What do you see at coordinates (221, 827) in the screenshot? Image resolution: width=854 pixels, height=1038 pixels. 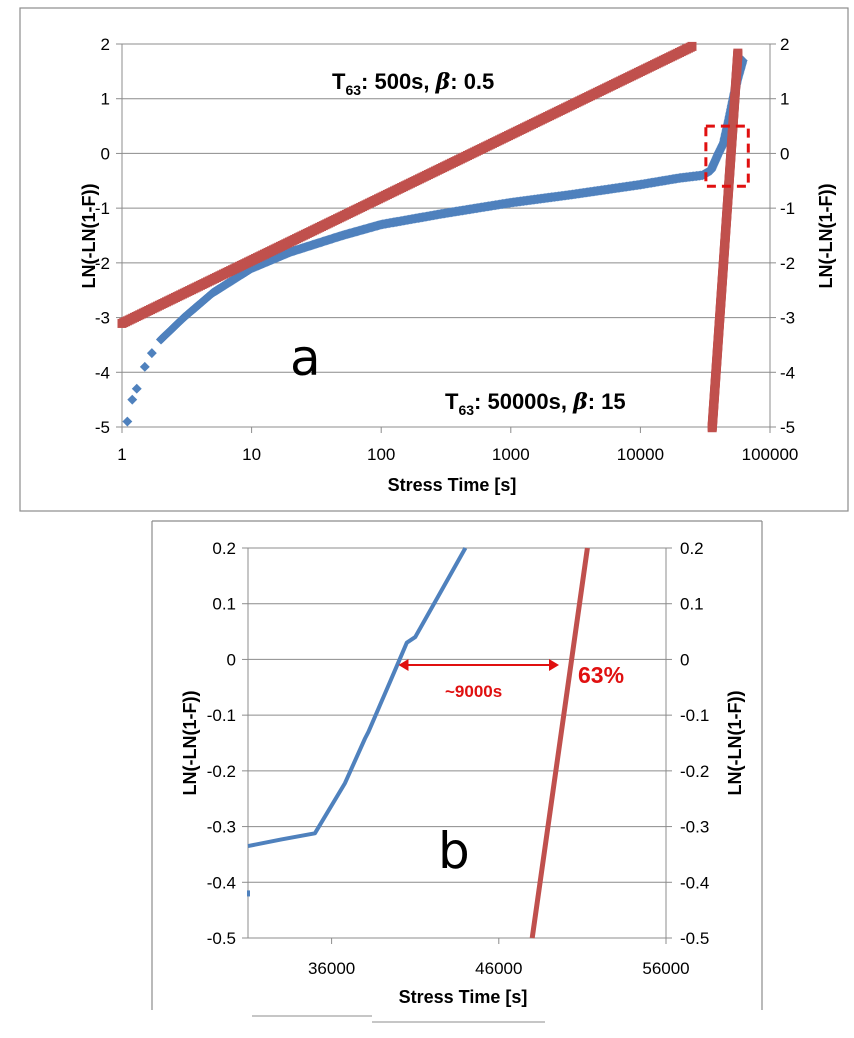 I see `chart-b-ytick-label: -0.3` at bounding box center [221, 827].